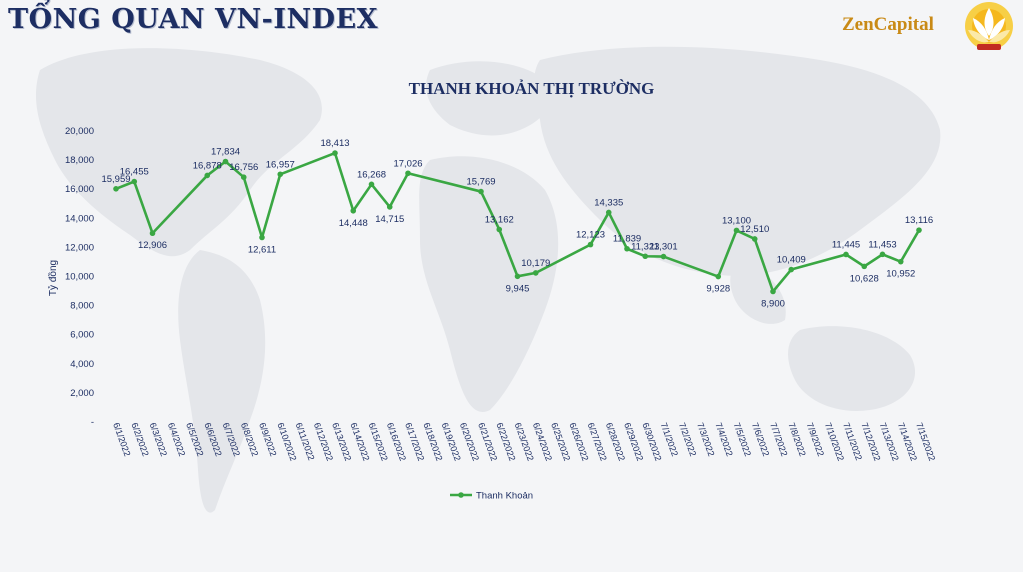 The width and height of the screenshot is (1023, 572). What do you see at coordinates (82, 393) in the screenshot?
I see `y-tick-label: 2,000` at bounding box center [82, 393].